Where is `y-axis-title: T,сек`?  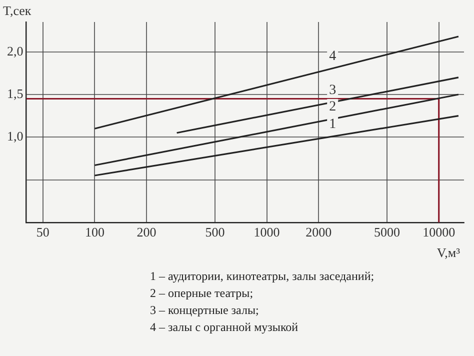
y-axis-title: T,сек is located at coordinates (17, 10).